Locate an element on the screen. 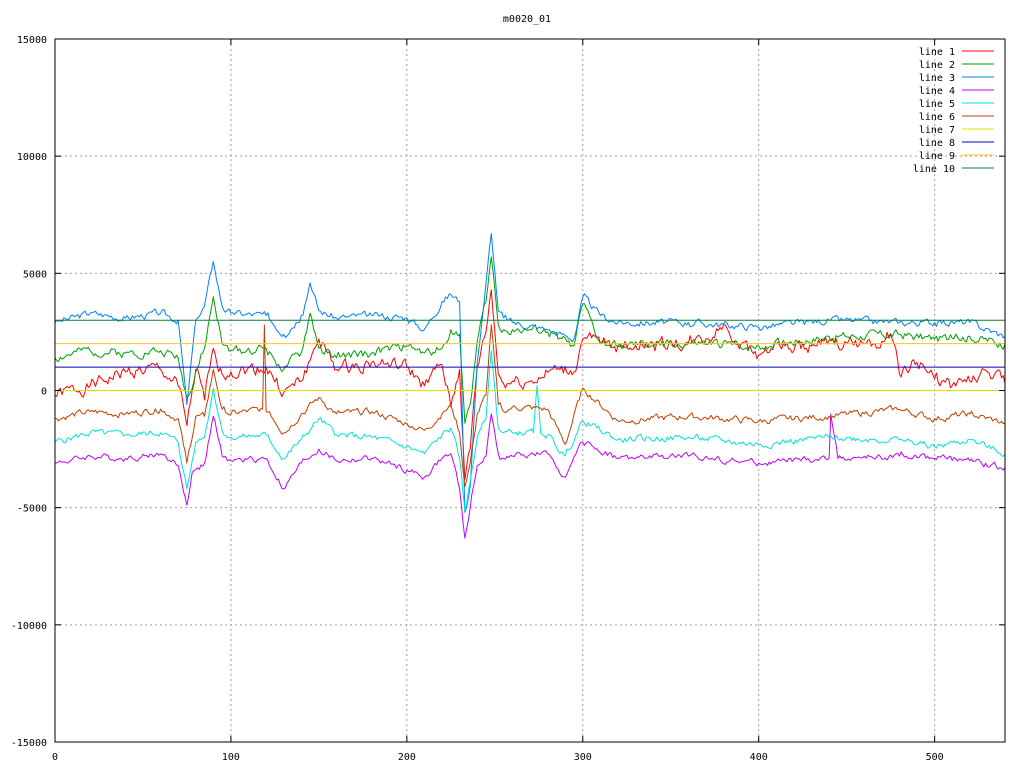 The width and height of the screenshot is (1024, 768). y-tick-label: -10000 is located at coordinates (29, 626).